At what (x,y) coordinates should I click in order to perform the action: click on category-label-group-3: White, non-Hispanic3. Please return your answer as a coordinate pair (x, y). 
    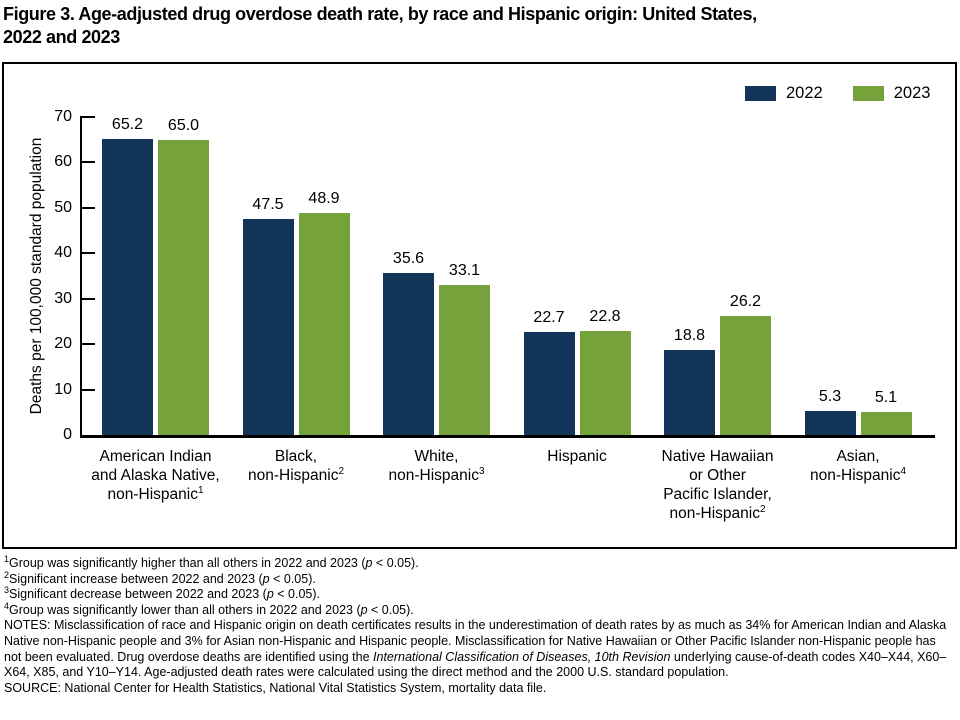
    Looking at the image, I should click on (436, 466).